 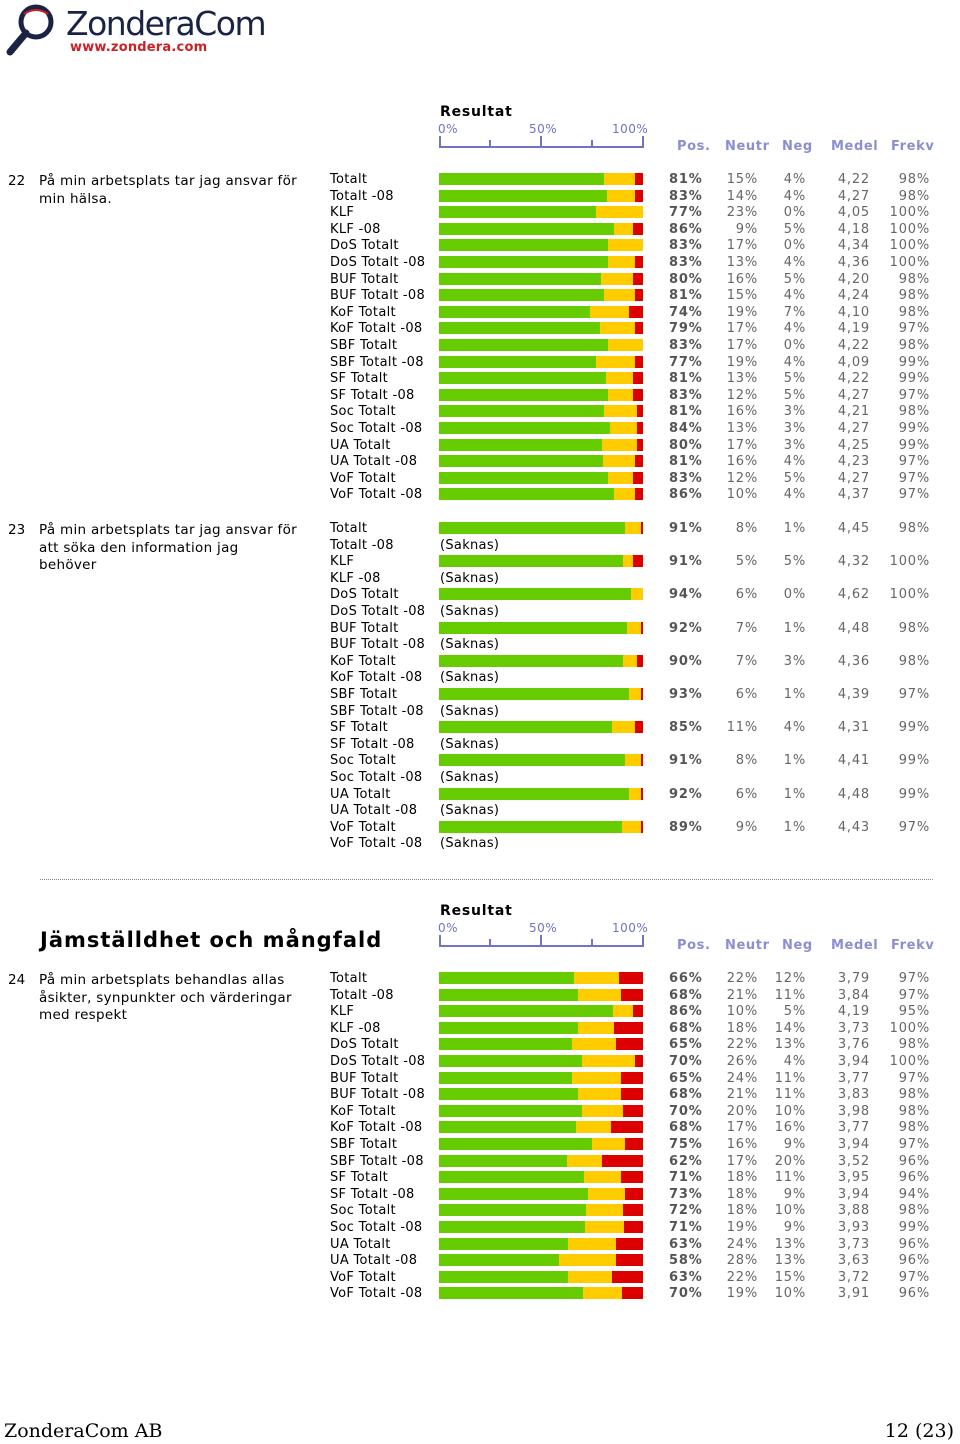 What do you see at coordinates (853, 1227) in the screenshot?
I see `mean-value: 3,93` at bounding box center [853, 1227].